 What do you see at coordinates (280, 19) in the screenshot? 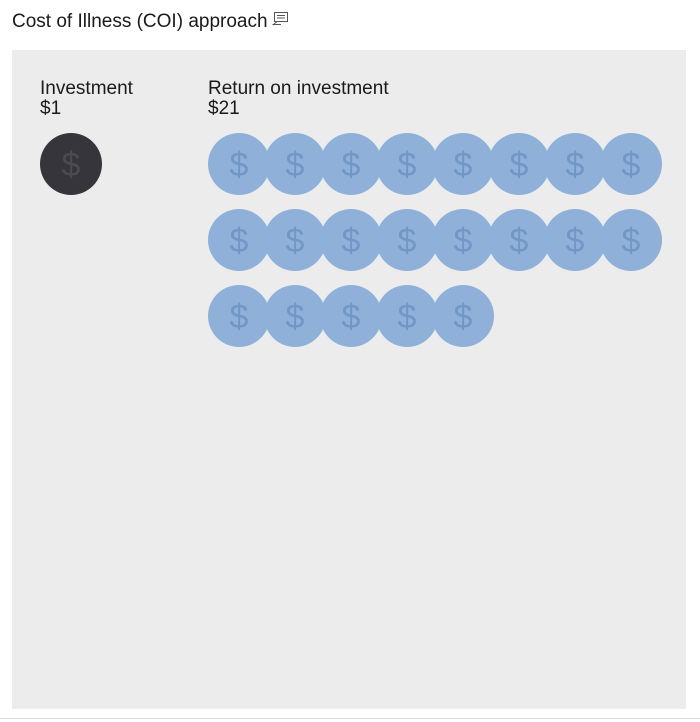
I see `comment-note-icon` at bounding box center [280, 19].